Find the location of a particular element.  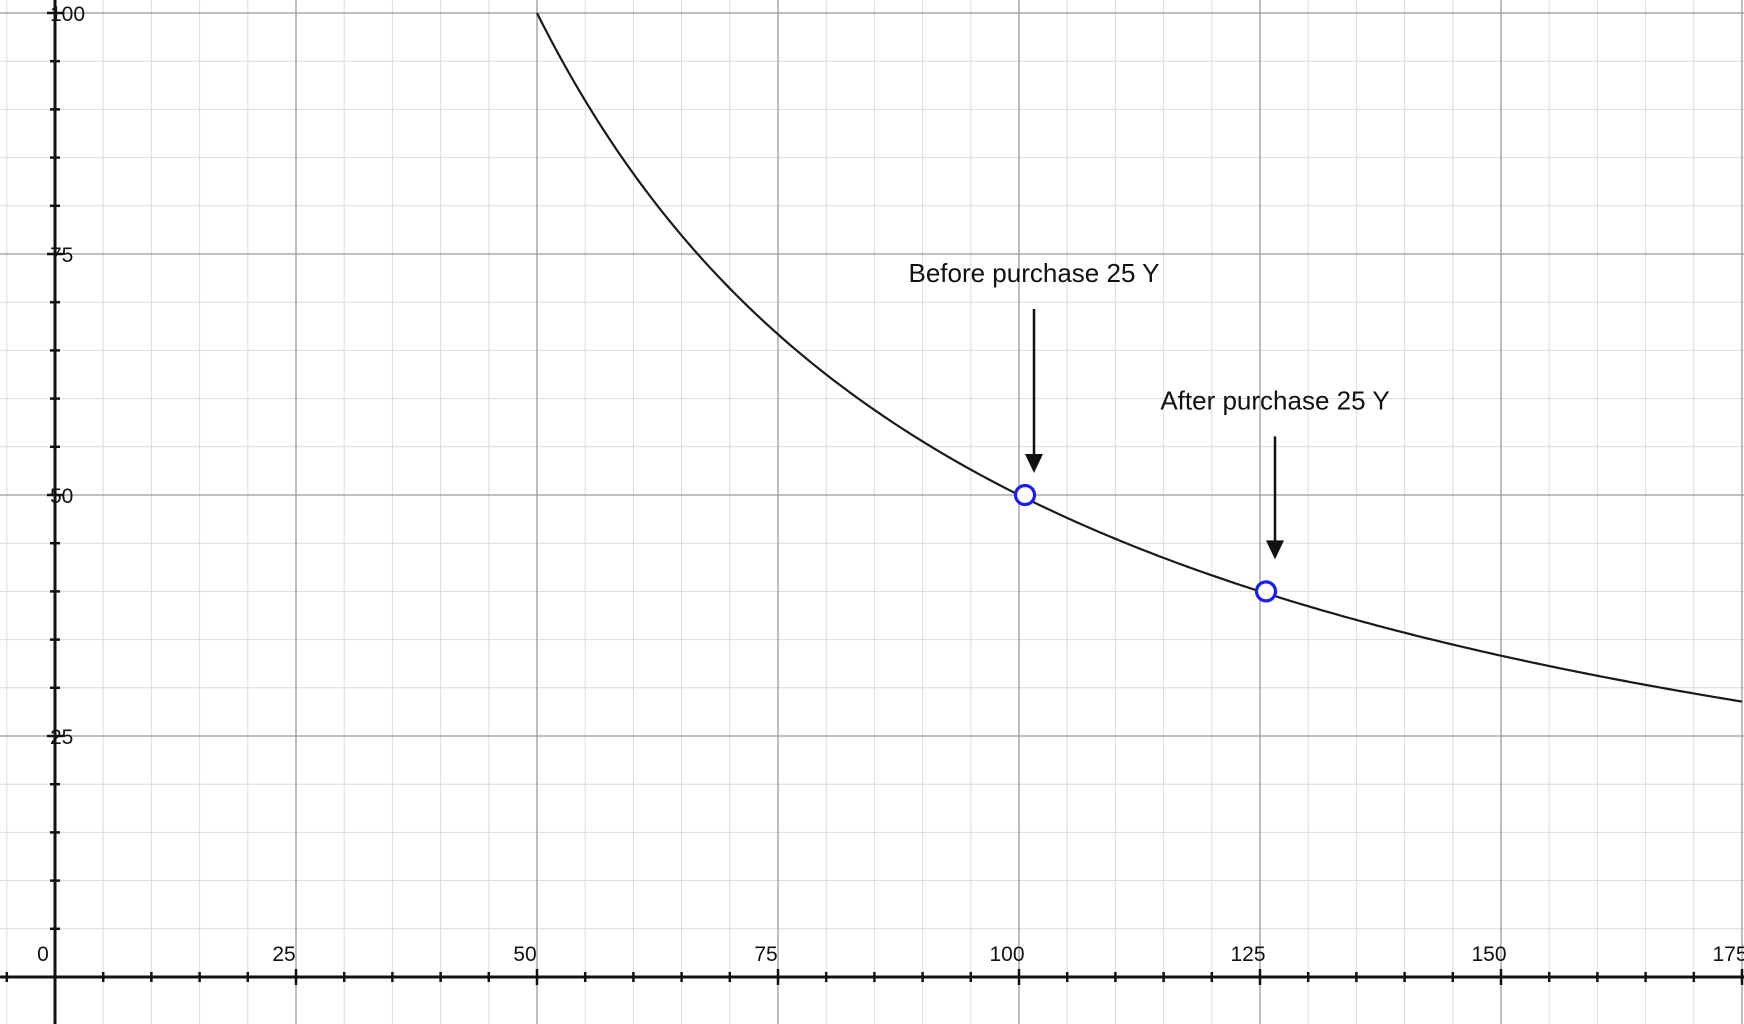

y-tick-label: 25 is located at coordinates (61, 737).